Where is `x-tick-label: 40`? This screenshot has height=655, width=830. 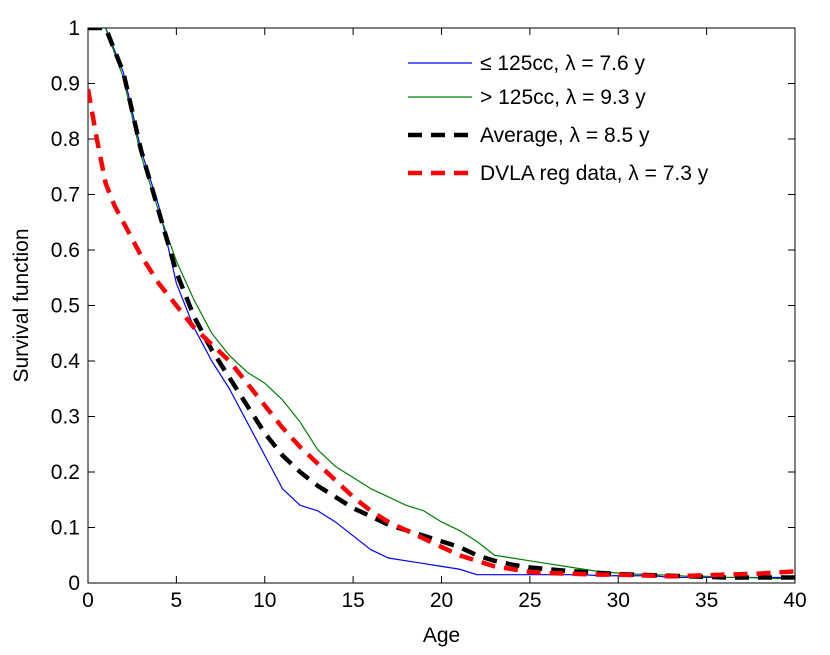 x-tick-label: 40 is located at coordinates (794, 600).